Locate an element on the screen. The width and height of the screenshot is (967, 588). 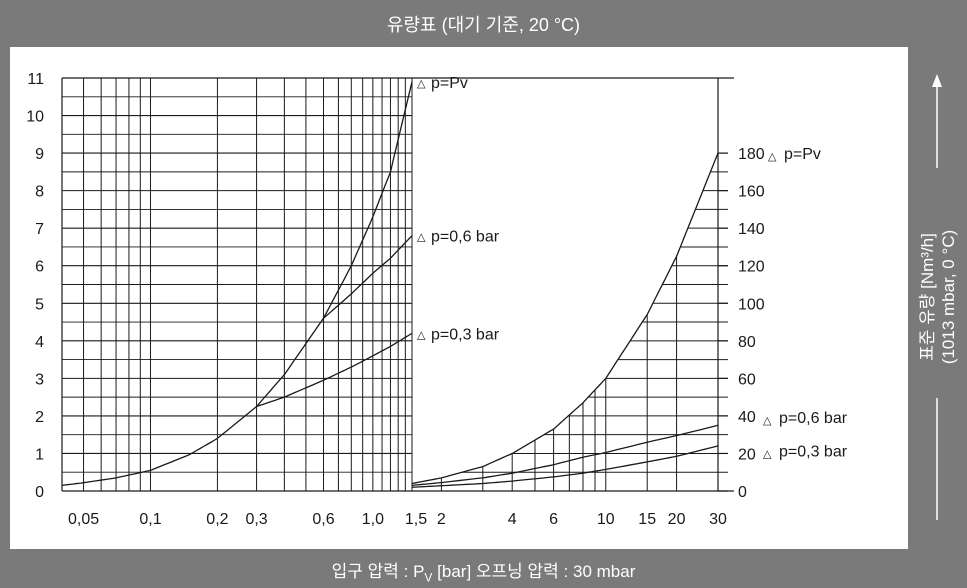
y-tick-label-left: 5 is located at coordinates (39, 304).